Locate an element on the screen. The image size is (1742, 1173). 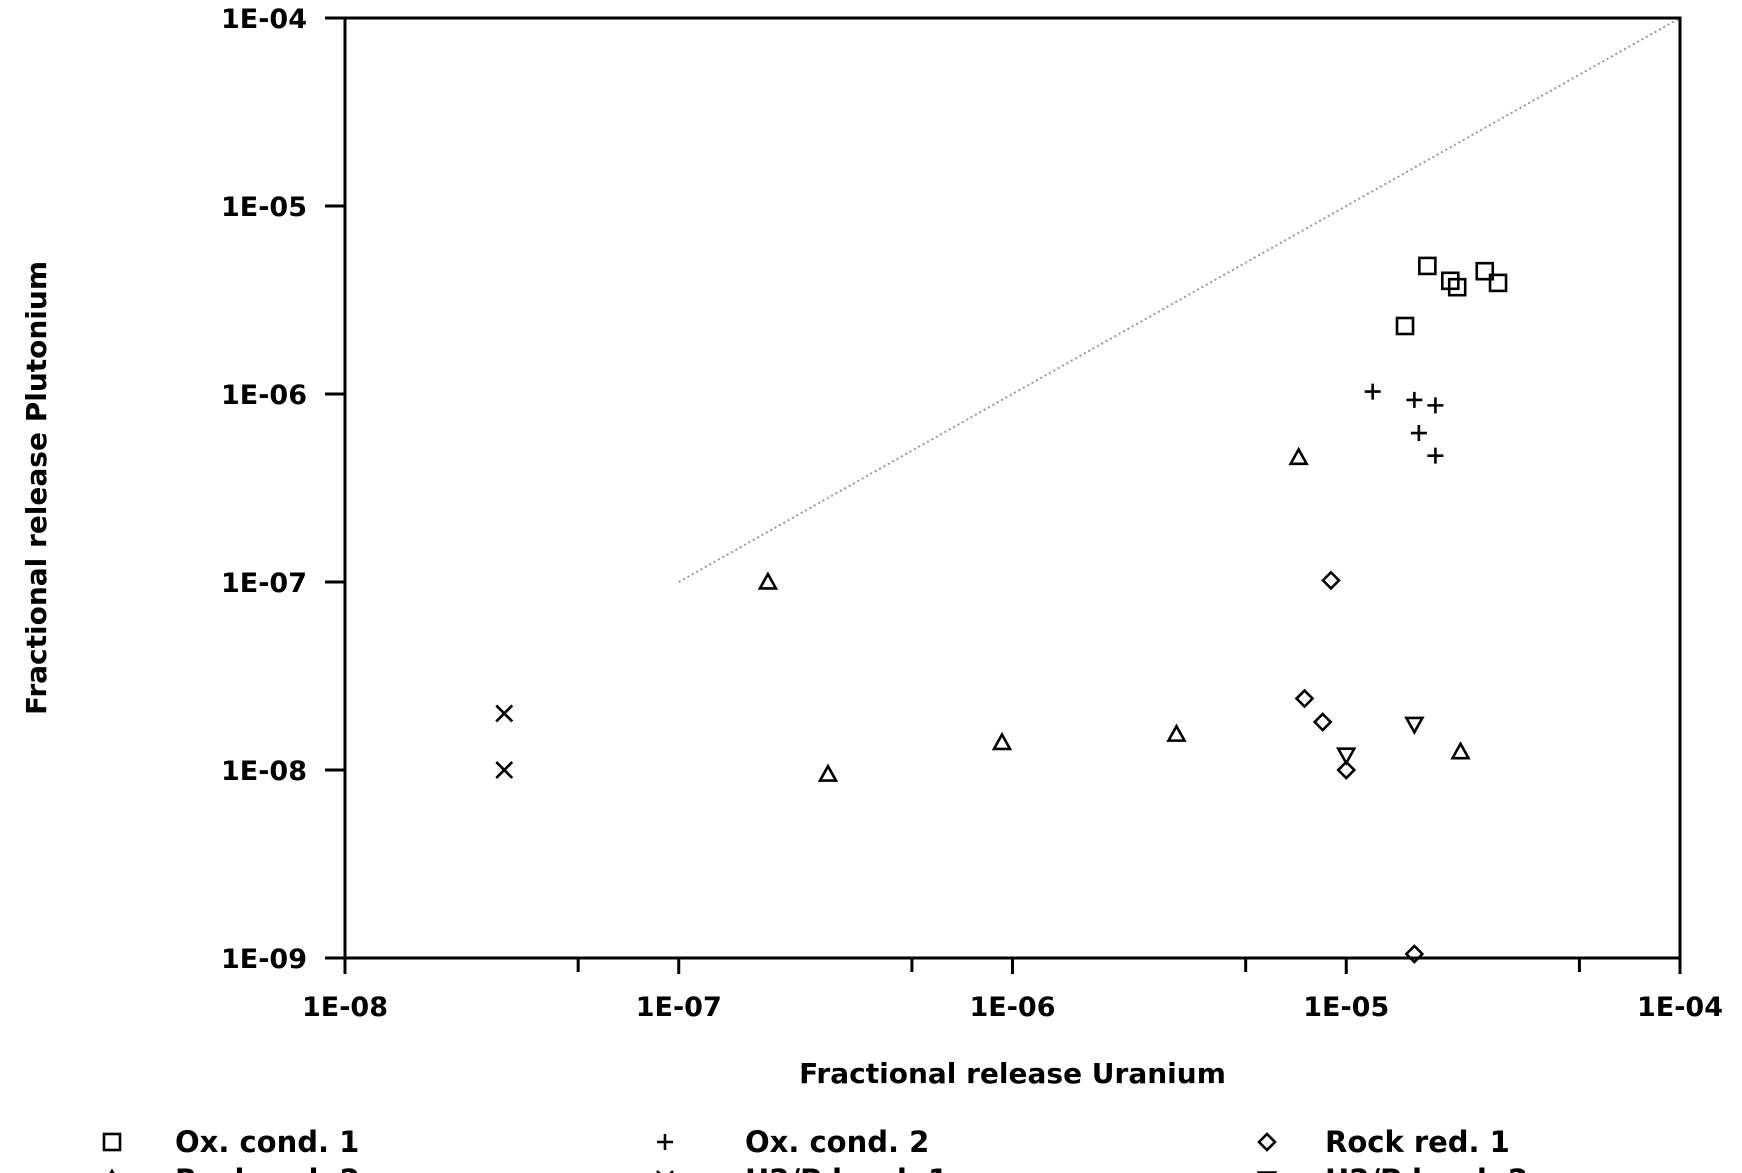
legend-label: Rock red. 2 is located at coordinates (267, 1168).